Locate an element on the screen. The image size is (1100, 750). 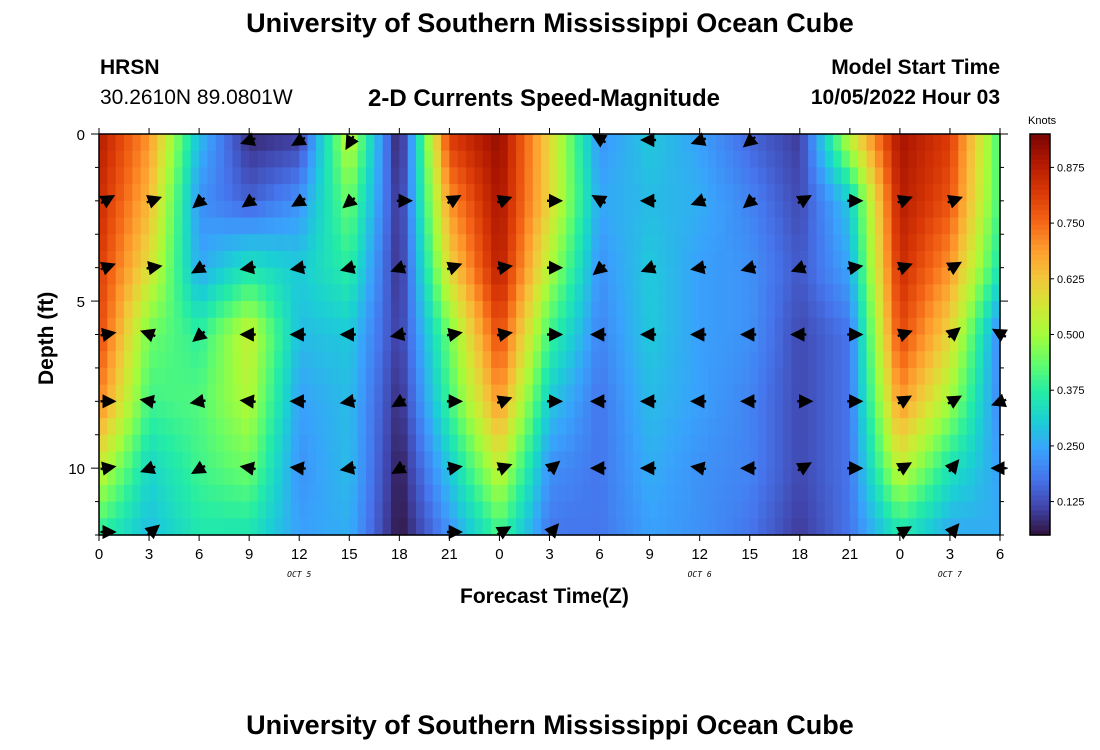
colorbar-tick-label: 0.750 is located at coordinates (1071, 224).